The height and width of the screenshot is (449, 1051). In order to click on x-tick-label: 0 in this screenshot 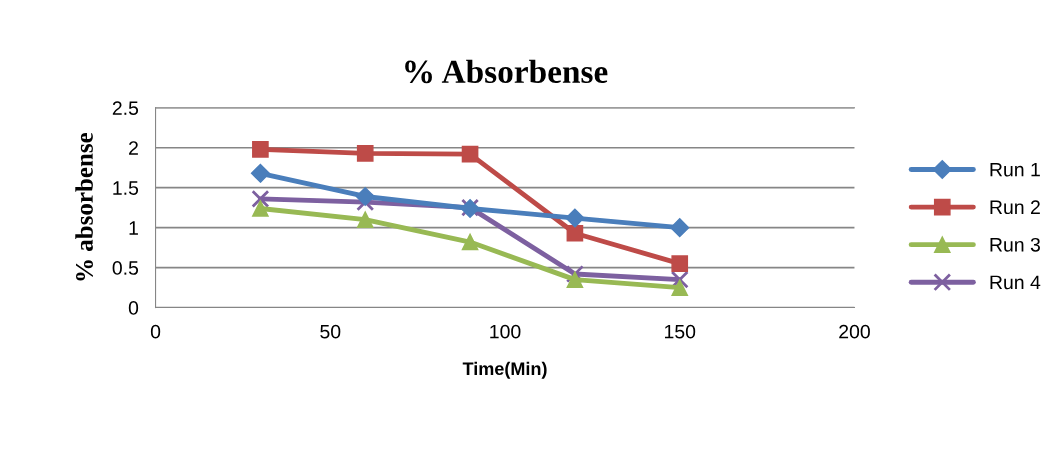, I will do `click(155, 331)`.